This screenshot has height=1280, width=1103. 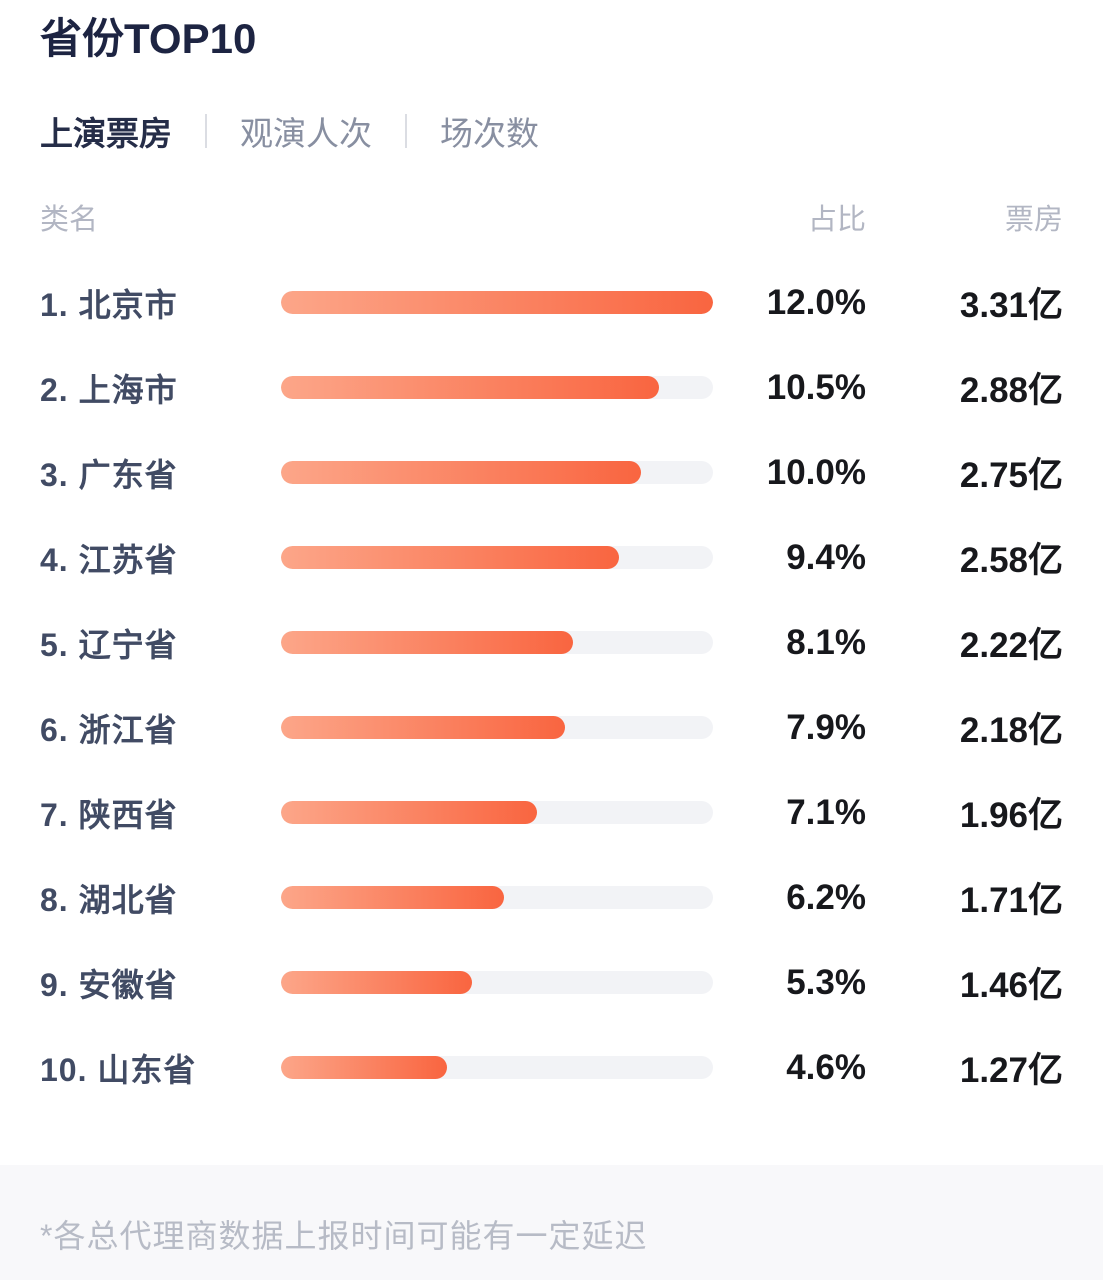 I want to click on row-rank-name: 6. 浙江省, so click(x=109, y=729).